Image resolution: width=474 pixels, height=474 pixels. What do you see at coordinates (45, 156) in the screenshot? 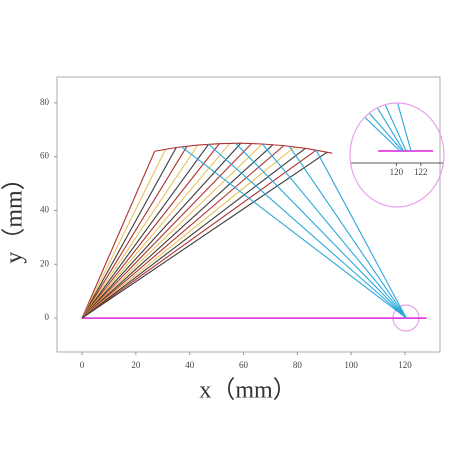
I see `y-tick-label: 60` at bounding box center [45, 156].